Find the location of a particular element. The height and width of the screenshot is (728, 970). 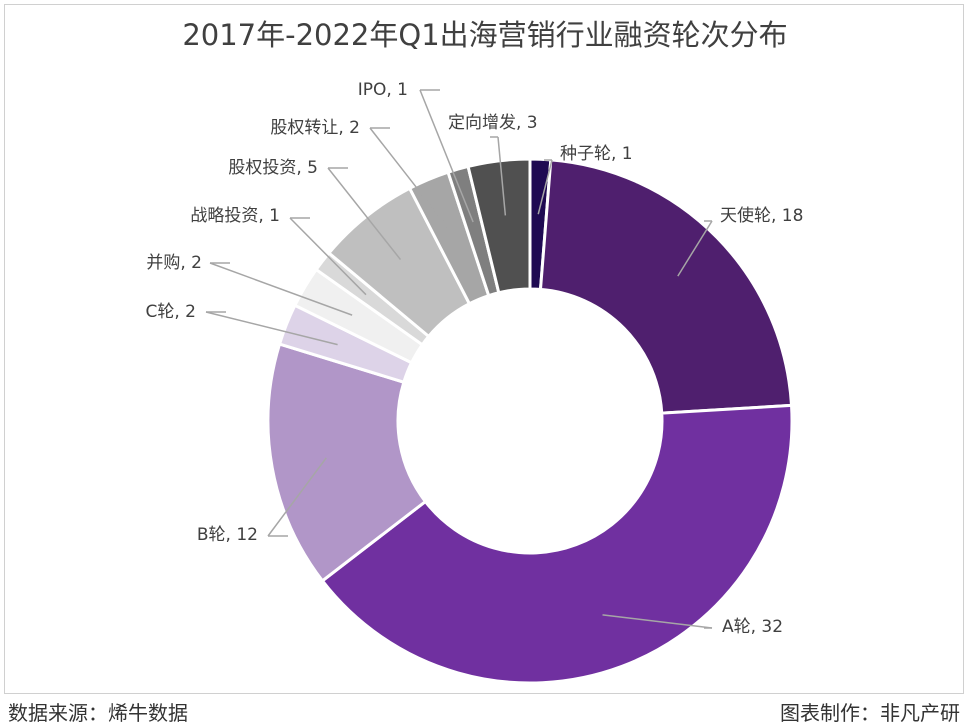

data-label-2: 天使轮, 18 is located at coordinates (761, 215).